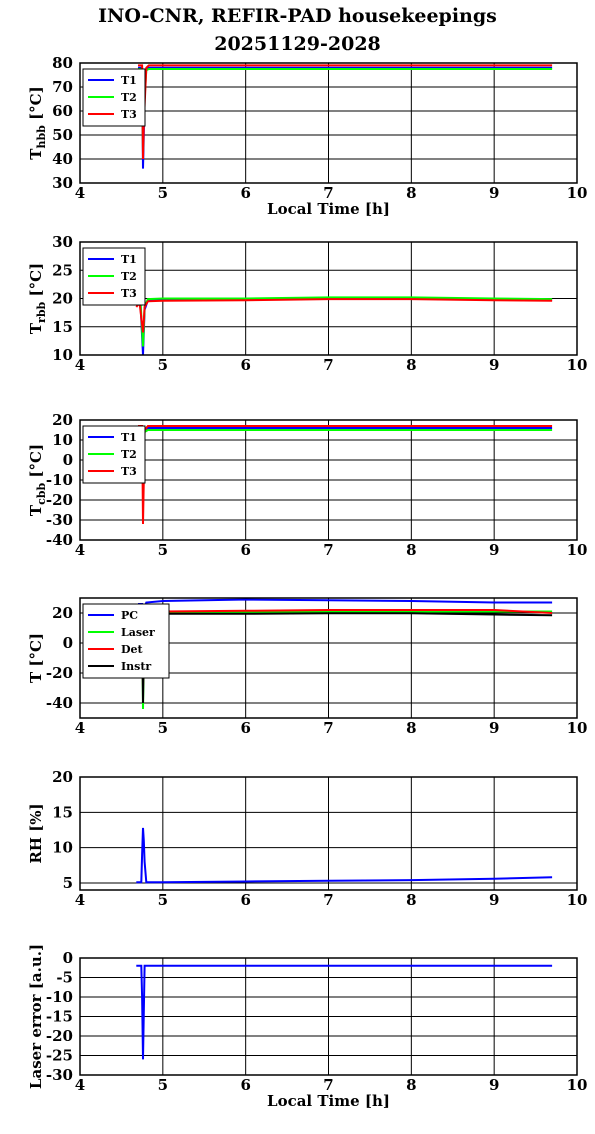  What do you see at coordinates (136, 666) in the screenshot?
I see `legend-label: Instr` at bounding box center [136, 666].